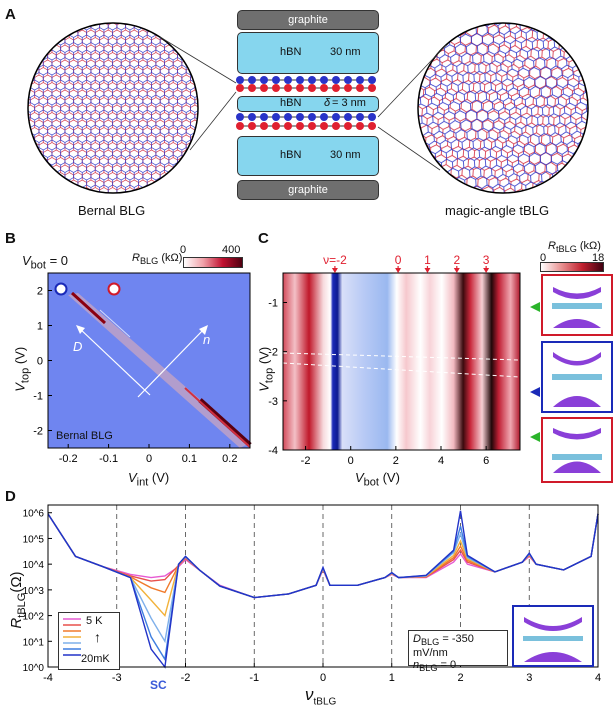  Describe the element at coordinates (377, 479) in the screenshot. I see `panel-c-x-label: Vbot (V)` at that location.